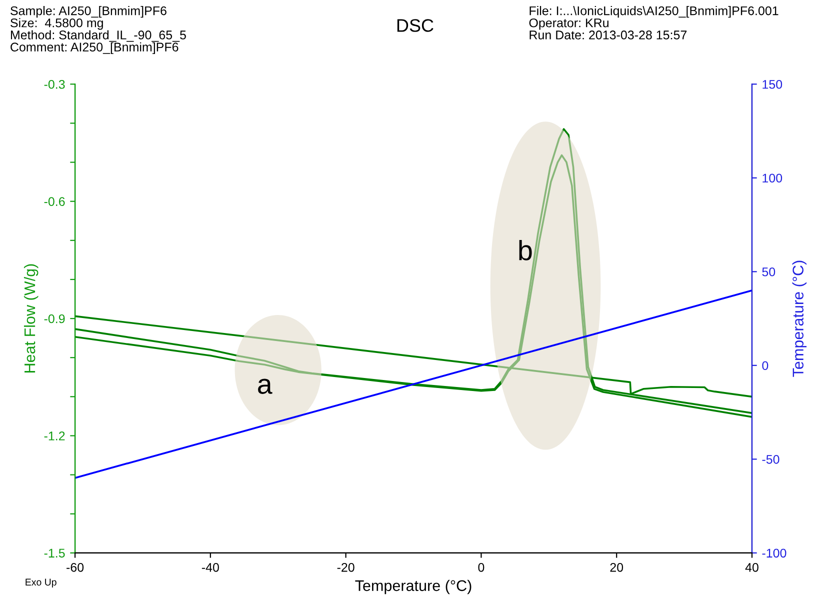 This screenshot has width=830, height=601. I want to click on text: Exo Up, so click(41, 583).